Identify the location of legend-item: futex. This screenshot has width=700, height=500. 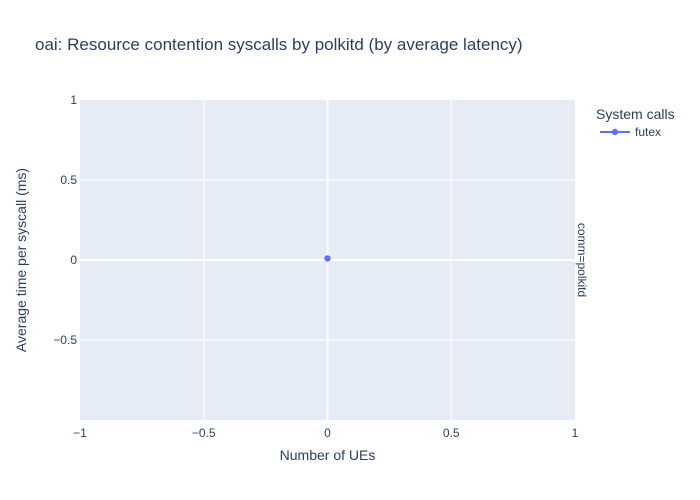
(630, 132).